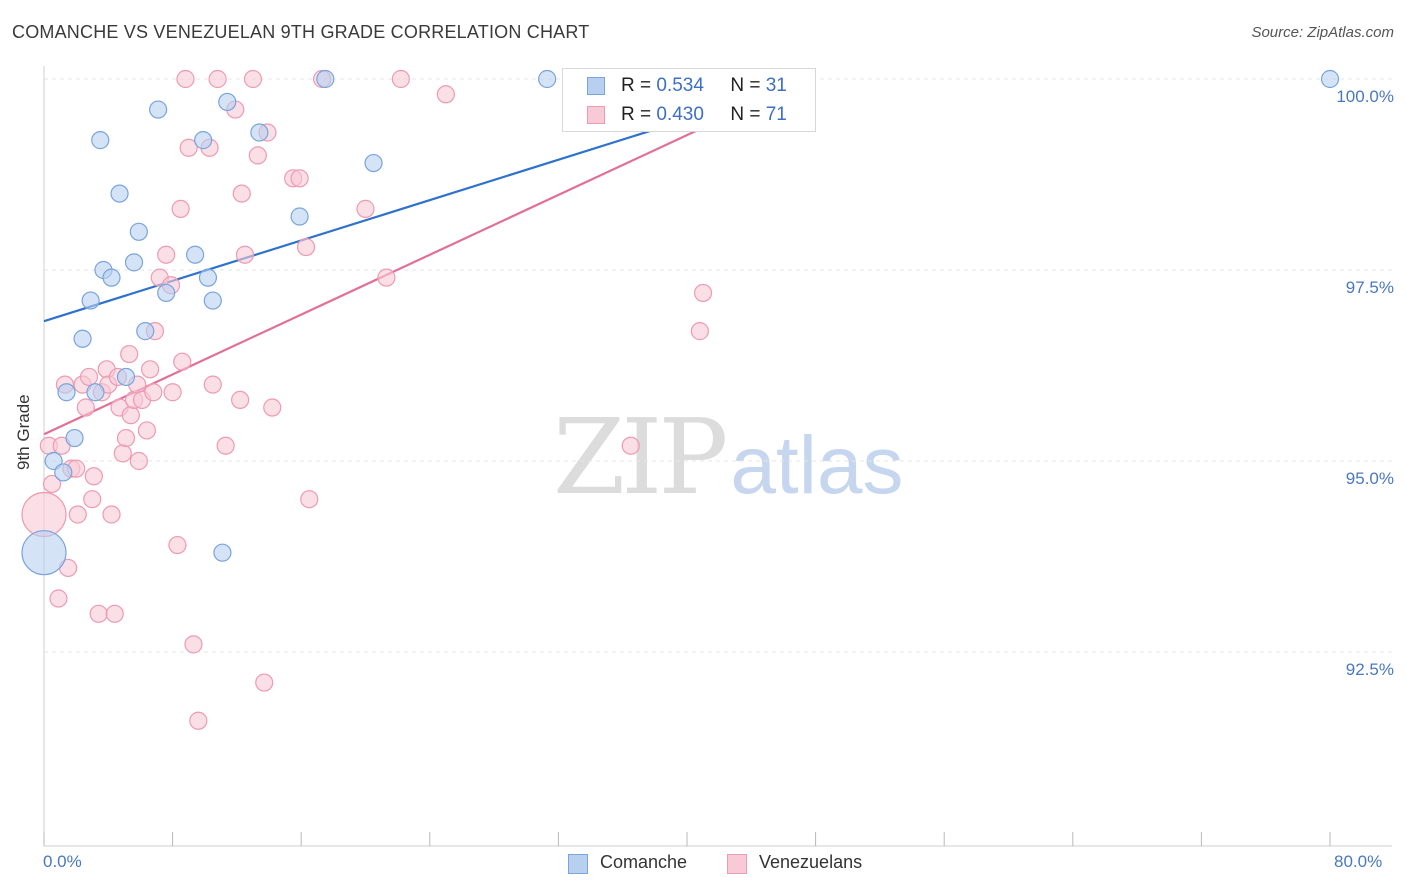  What do you see at coordinates (596, 86) in the screenshot?
I see `legend-swatch-comanche` at bounding box center [596, 86].